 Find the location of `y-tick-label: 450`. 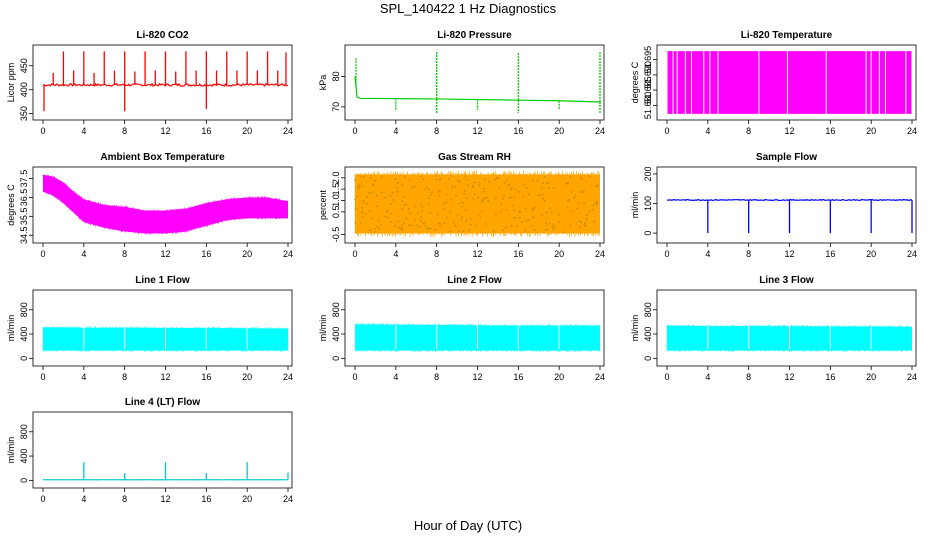

y-tick-label: 450 is located at coordinates (24, 65).